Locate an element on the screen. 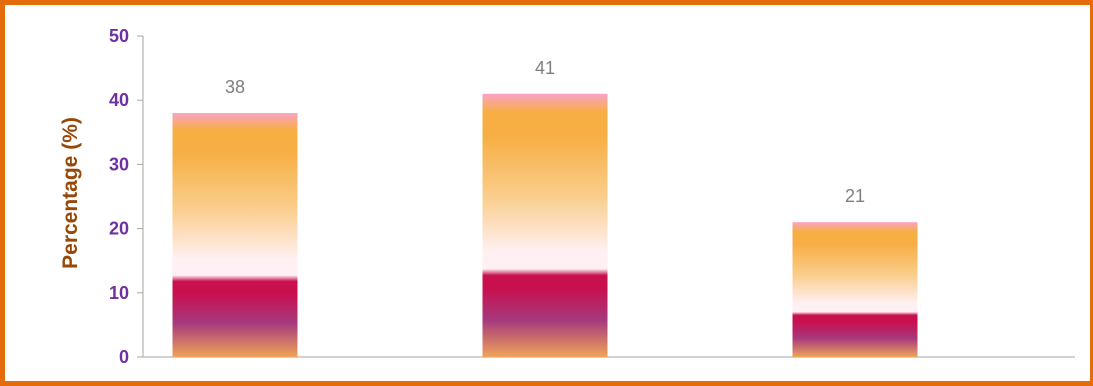  data-label: 41 is located at coordinates (545, 68).